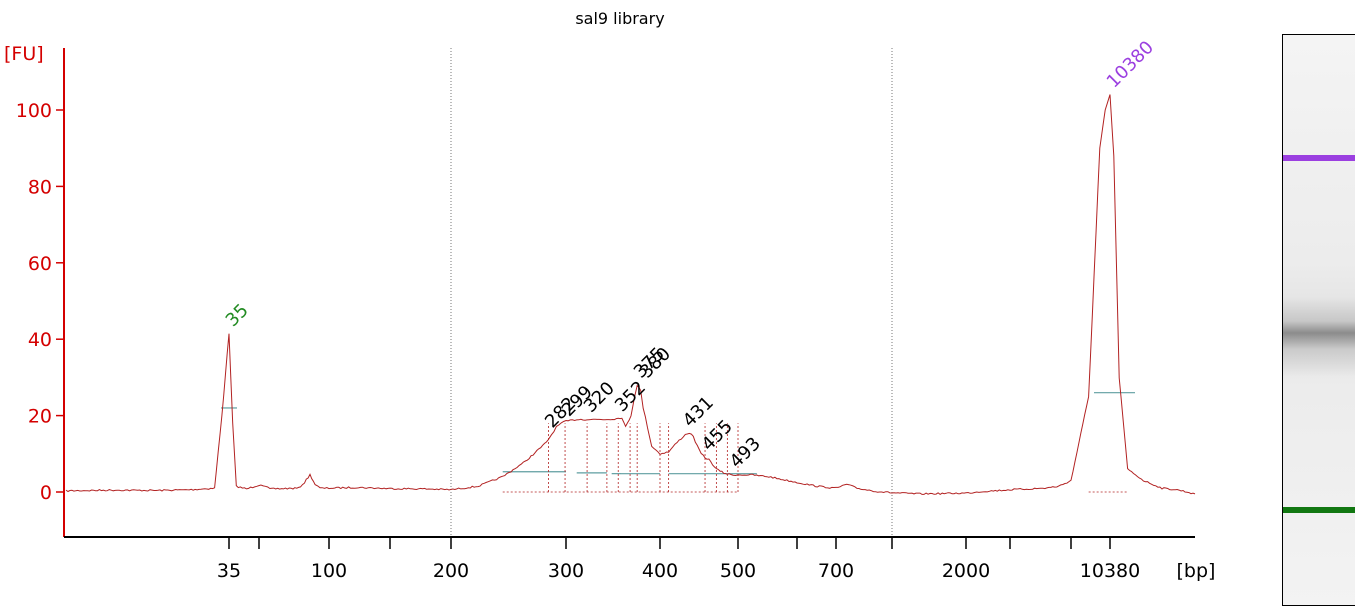 The height and width of the screenshot is (606, 1355). I want to click on gel-lane-image, so click(1318, 320).